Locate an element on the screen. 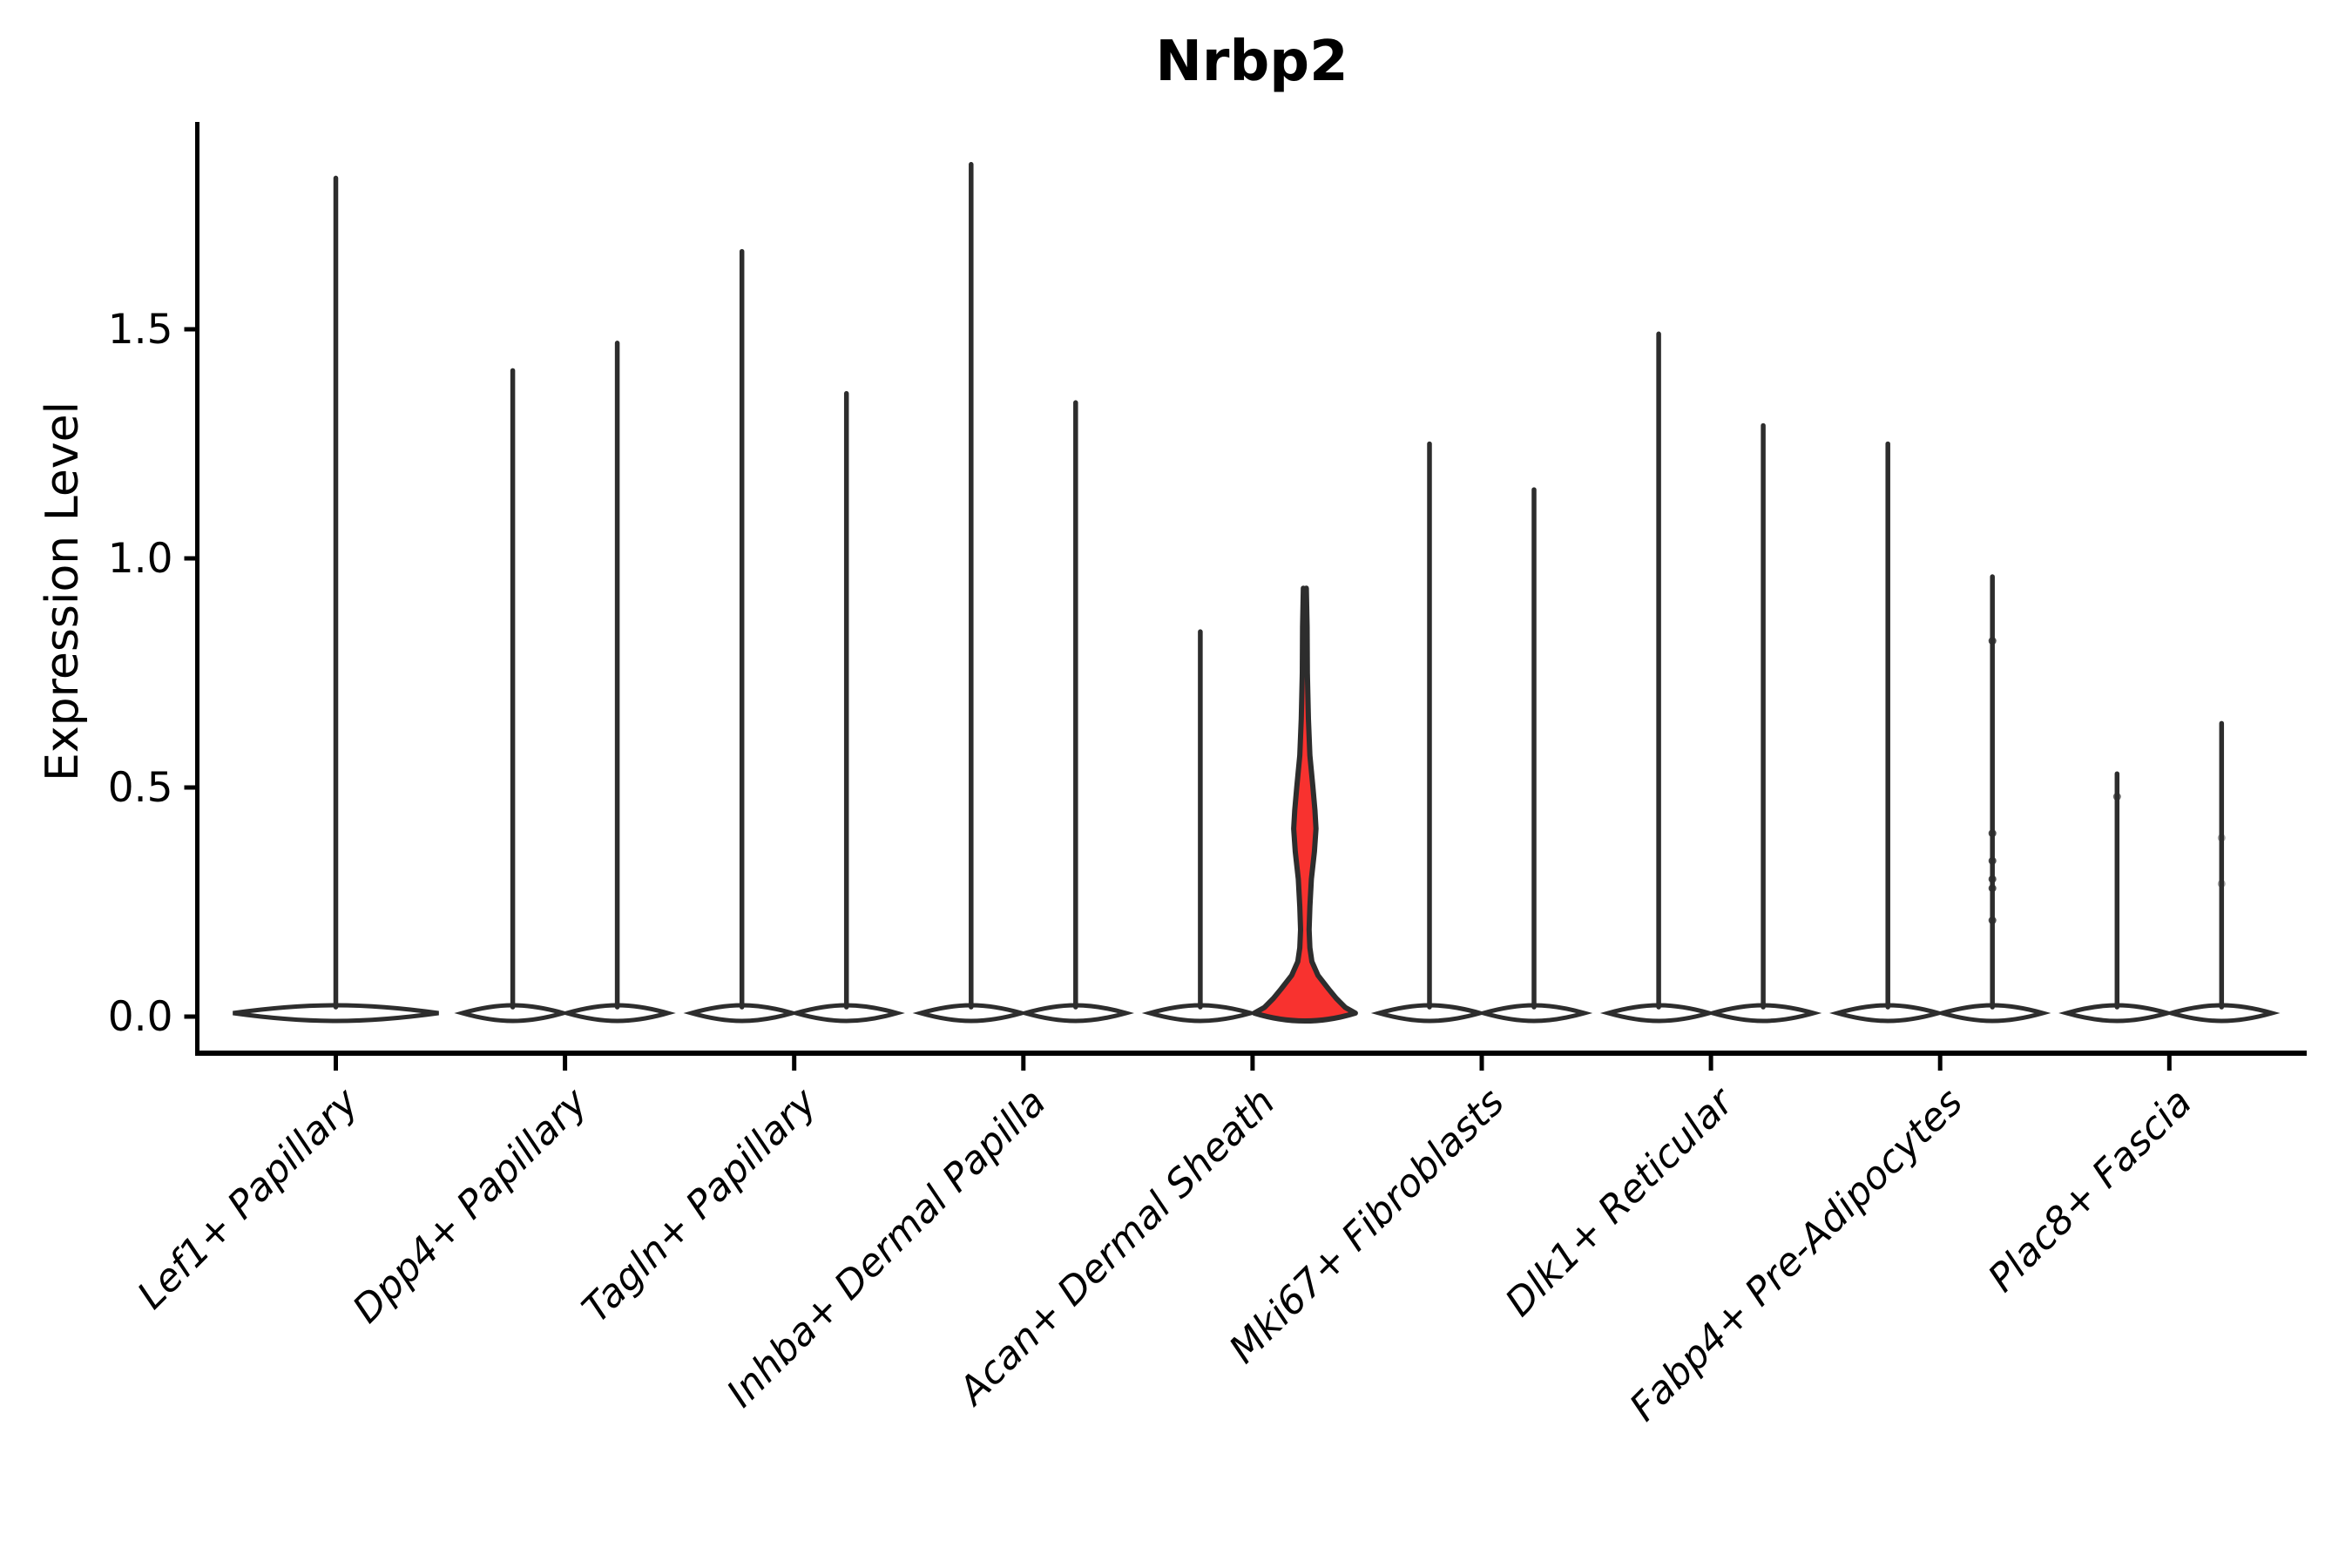 The width and height of the screenshot is (2352, 1568). y-tick-label: 1.0 is located at coordinates (140, 559).